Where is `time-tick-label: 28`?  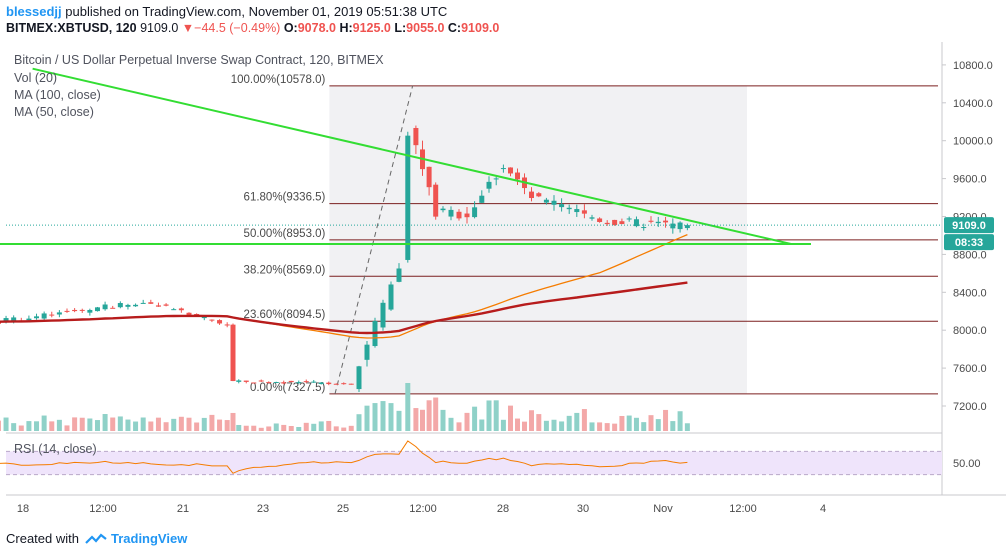
time-tick-label: 28 is located at coordinates (503, 509).